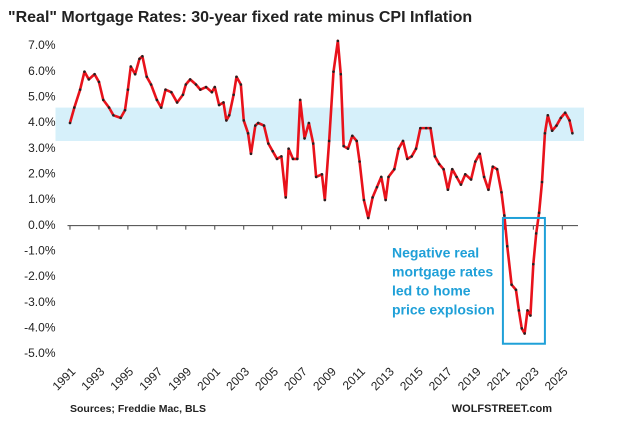 The image size is (632, 442). What do you see at coordinates (527, 378) in the screenshot?
I see `x-tick-label: 2023` at bounding box center [527, 378].